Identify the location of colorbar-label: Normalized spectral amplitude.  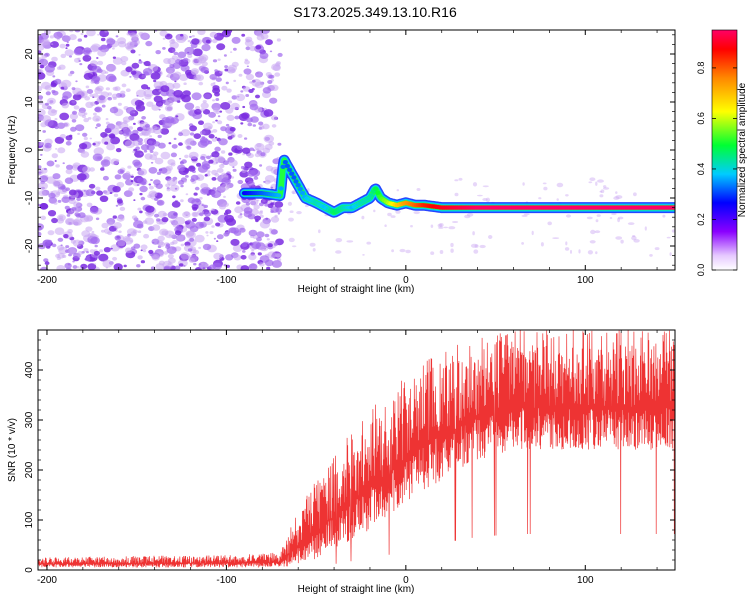
(742, 149).